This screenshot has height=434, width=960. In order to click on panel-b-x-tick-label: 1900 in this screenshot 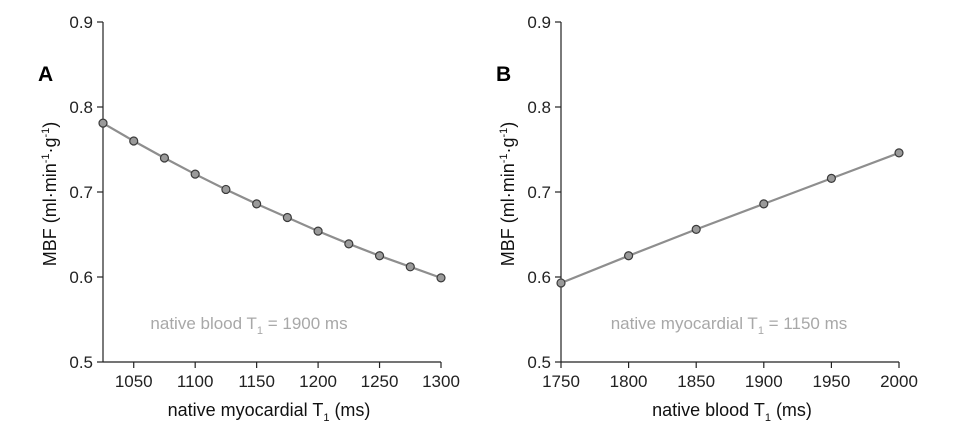, I will do `click(764, 381)`.